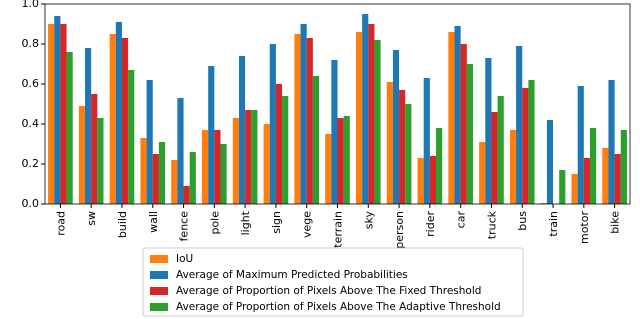 This screenshot has width=640, height=319. Describe the element at coordinates (615, 222) in the screenshot. I see `x-tick-label: bike` at that location.